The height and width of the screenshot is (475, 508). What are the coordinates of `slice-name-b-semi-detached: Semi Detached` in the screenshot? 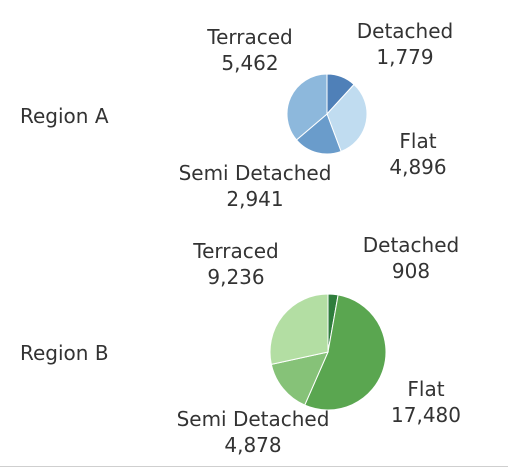 It's located at (253, 419).